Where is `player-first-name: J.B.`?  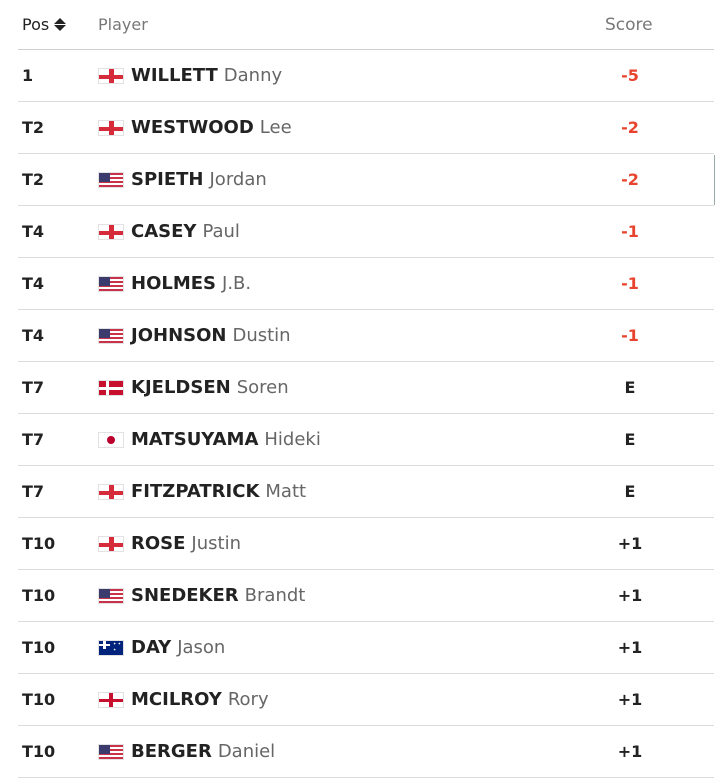 player-first-name: J.B. is located at coordinates (237, 283).